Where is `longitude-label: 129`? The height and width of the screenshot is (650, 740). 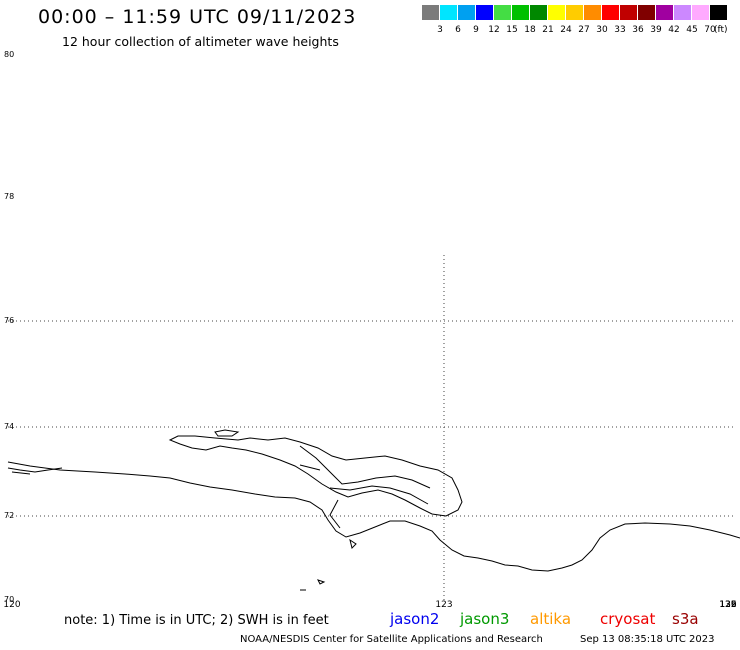 longitude-label: 129 is located at coordinates (728, 605).